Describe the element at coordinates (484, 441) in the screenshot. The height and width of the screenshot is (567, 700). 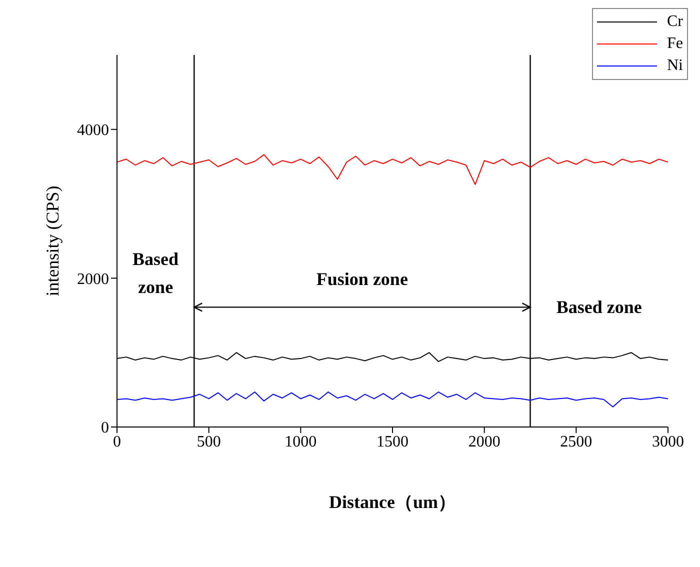
I see `x-tick-label: 2000` at that location.